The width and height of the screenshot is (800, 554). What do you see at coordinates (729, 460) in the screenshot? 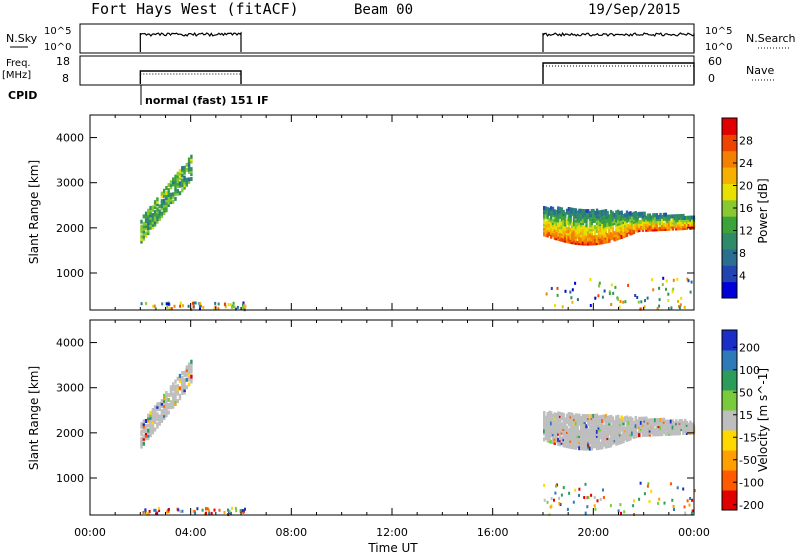
I see `velocity-colorbar-swatch` at bounding box center [729, 460].